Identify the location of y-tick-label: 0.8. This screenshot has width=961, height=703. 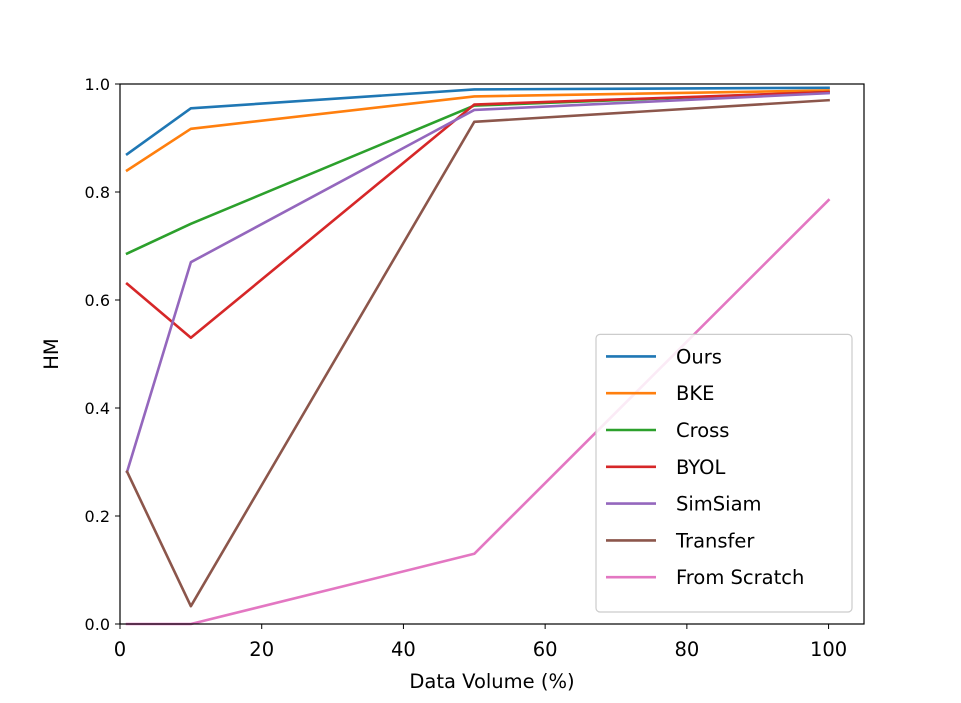
(97, 192).